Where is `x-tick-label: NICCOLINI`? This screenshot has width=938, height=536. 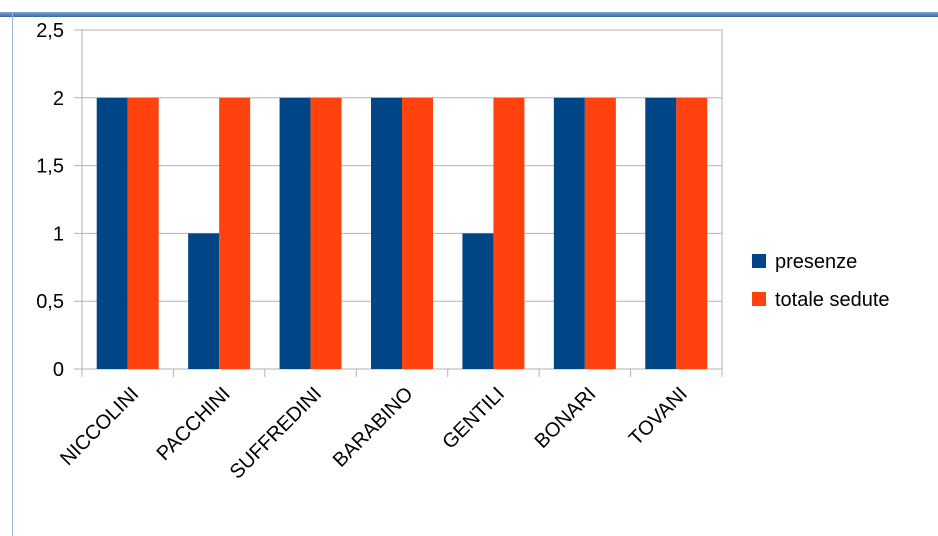
x-tick-label: NICCOLINI is located at coordinates (99, 426).